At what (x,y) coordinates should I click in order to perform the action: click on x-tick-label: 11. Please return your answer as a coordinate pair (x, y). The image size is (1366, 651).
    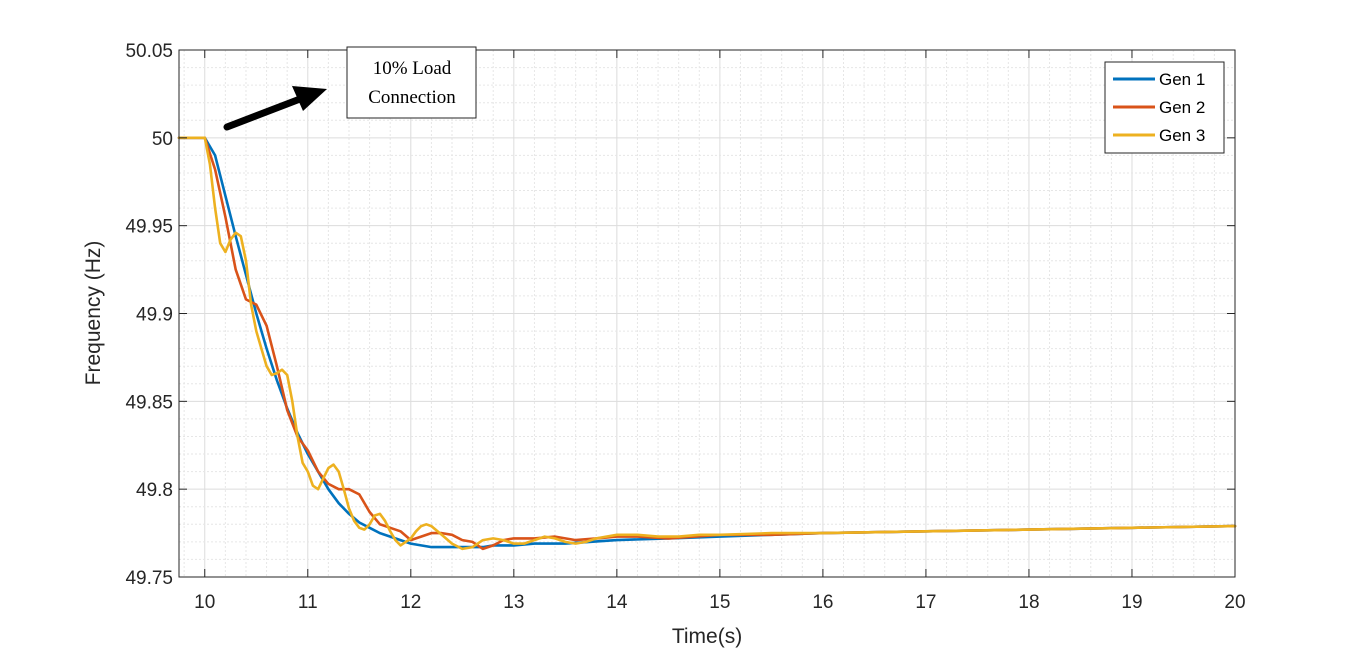
    Looking at the image, I should click on (308, 602).